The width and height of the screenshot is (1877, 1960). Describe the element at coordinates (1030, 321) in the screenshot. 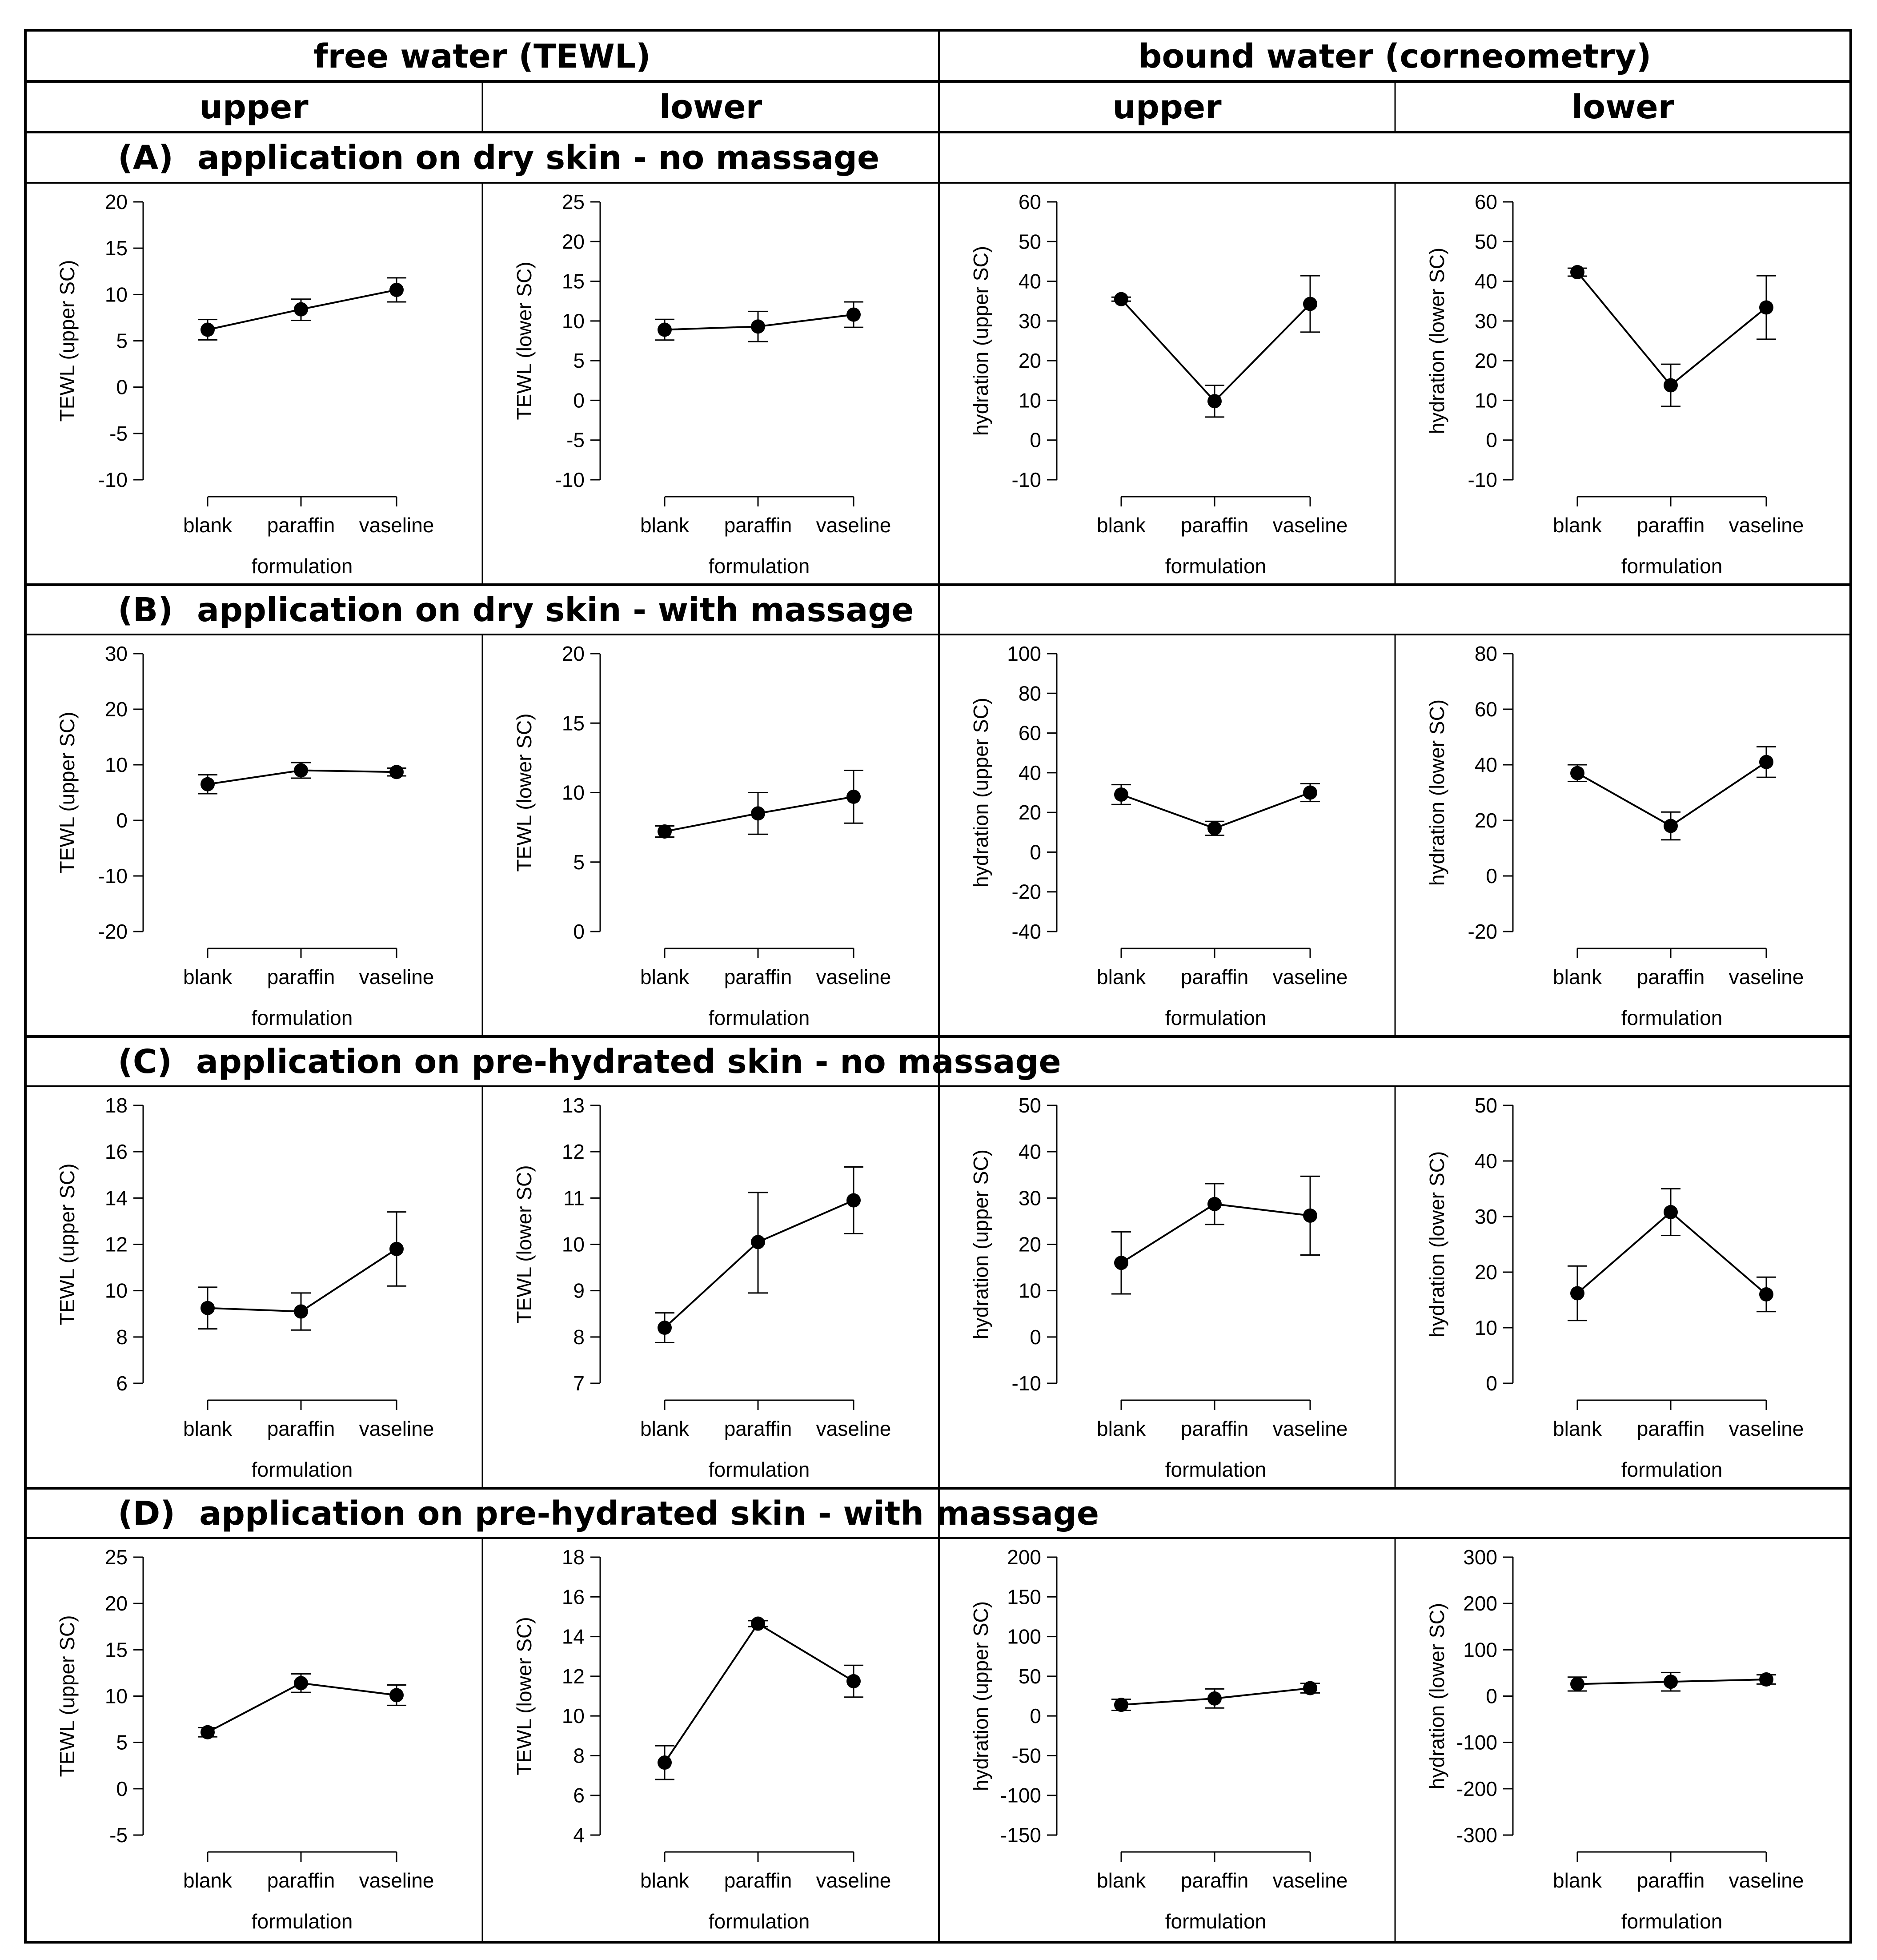

I see `y-tick-label: 30` at that location.